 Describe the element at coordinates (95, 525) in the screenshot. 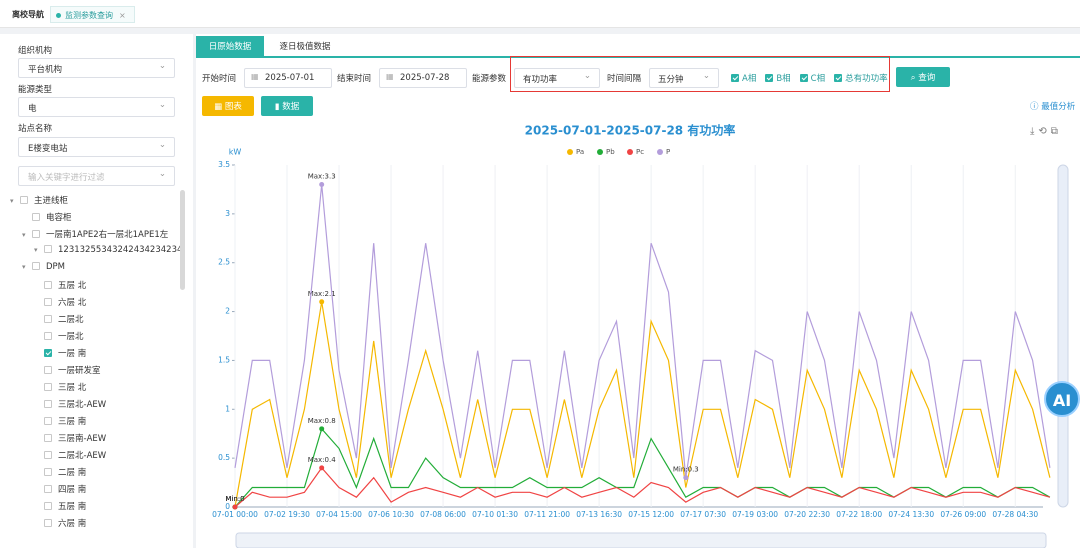

I see `tree-item: 六层 南` at that location.